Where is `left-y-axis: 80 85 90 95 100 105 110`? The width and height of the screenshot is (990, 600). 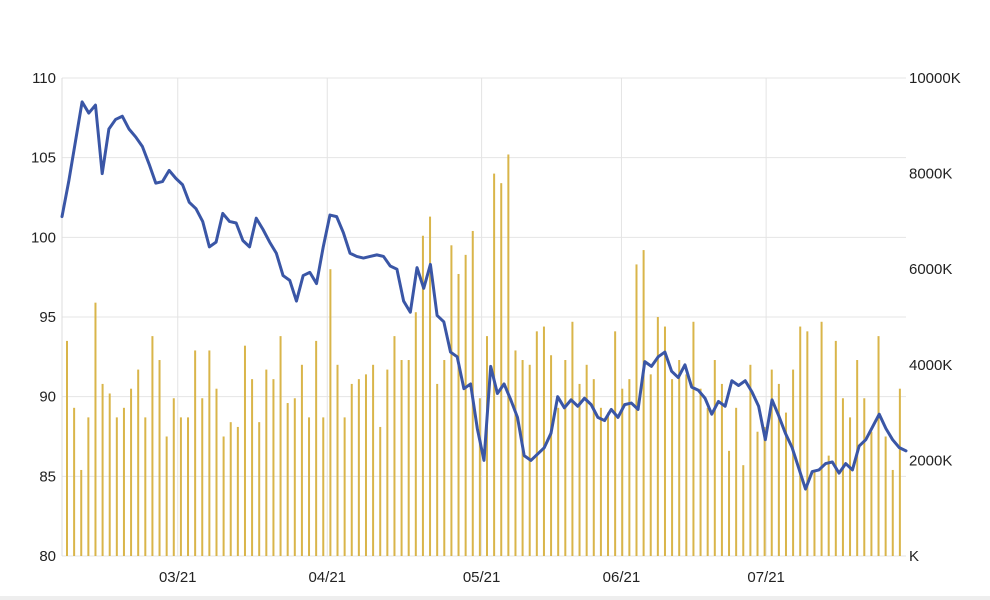
left-y-axis: 80 85 90 95 100 105 110 is located at coordinates (43, 317).